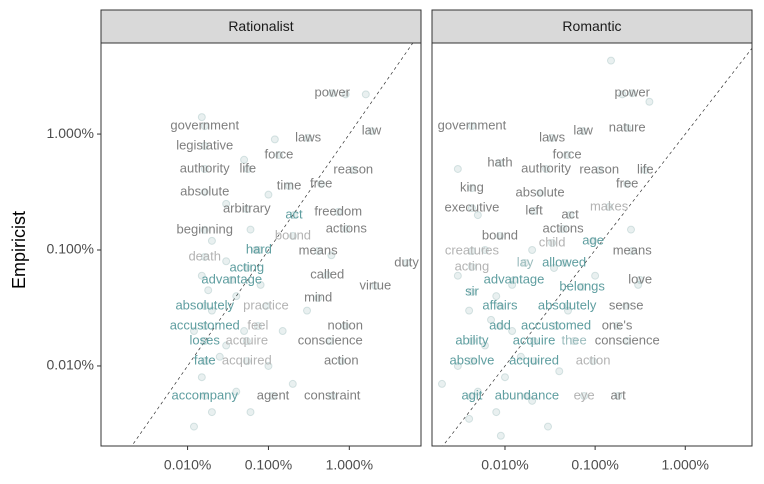 This screenshot has width=764, height=484. I want to click on word-label: fate, so click(205, 360).